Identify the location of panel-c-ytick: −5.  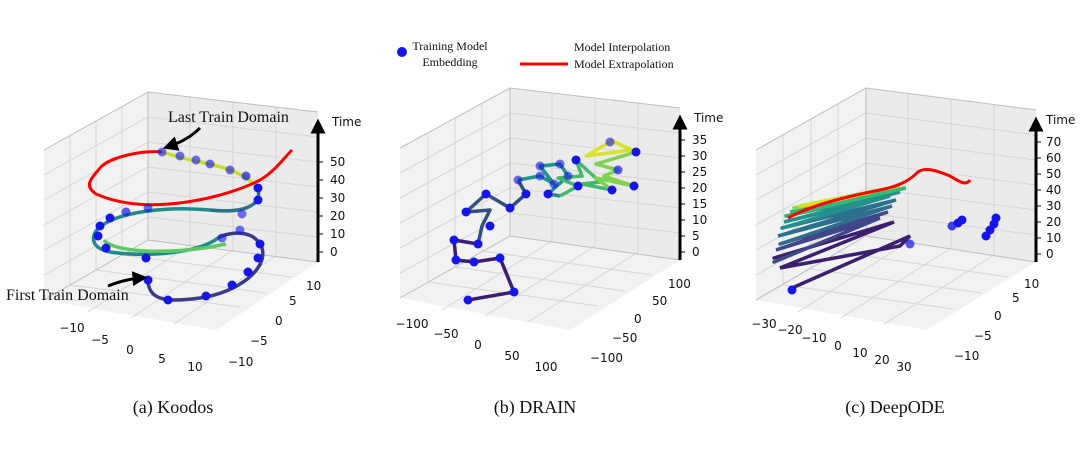
(983, 336).